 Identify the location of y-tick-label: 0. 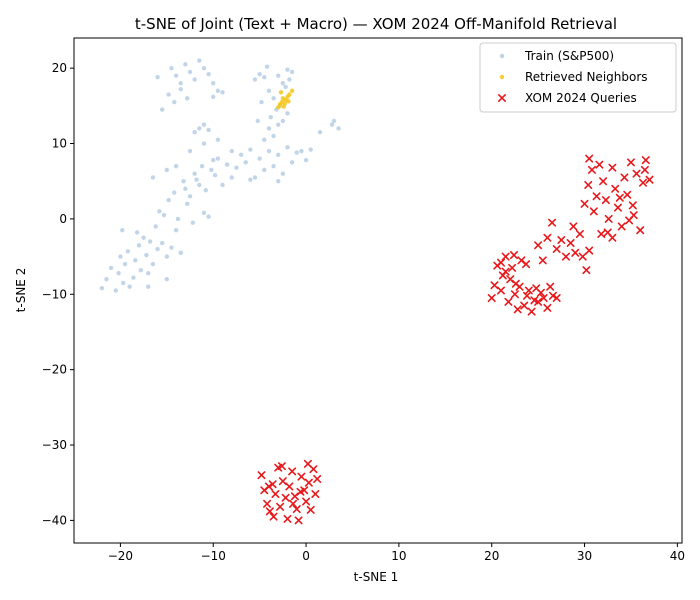
(63, 219).